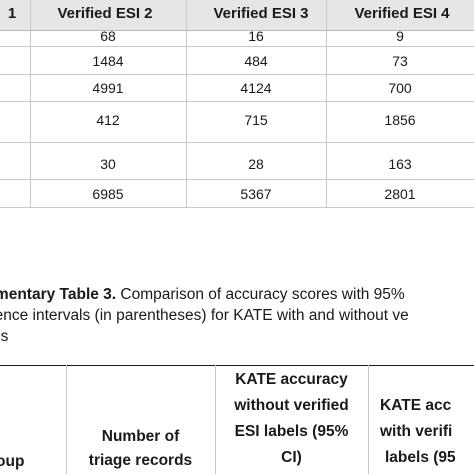  Describe the element at coordinates (256, 88) in the screenshot. I see `table-cell: 4124` at that location.